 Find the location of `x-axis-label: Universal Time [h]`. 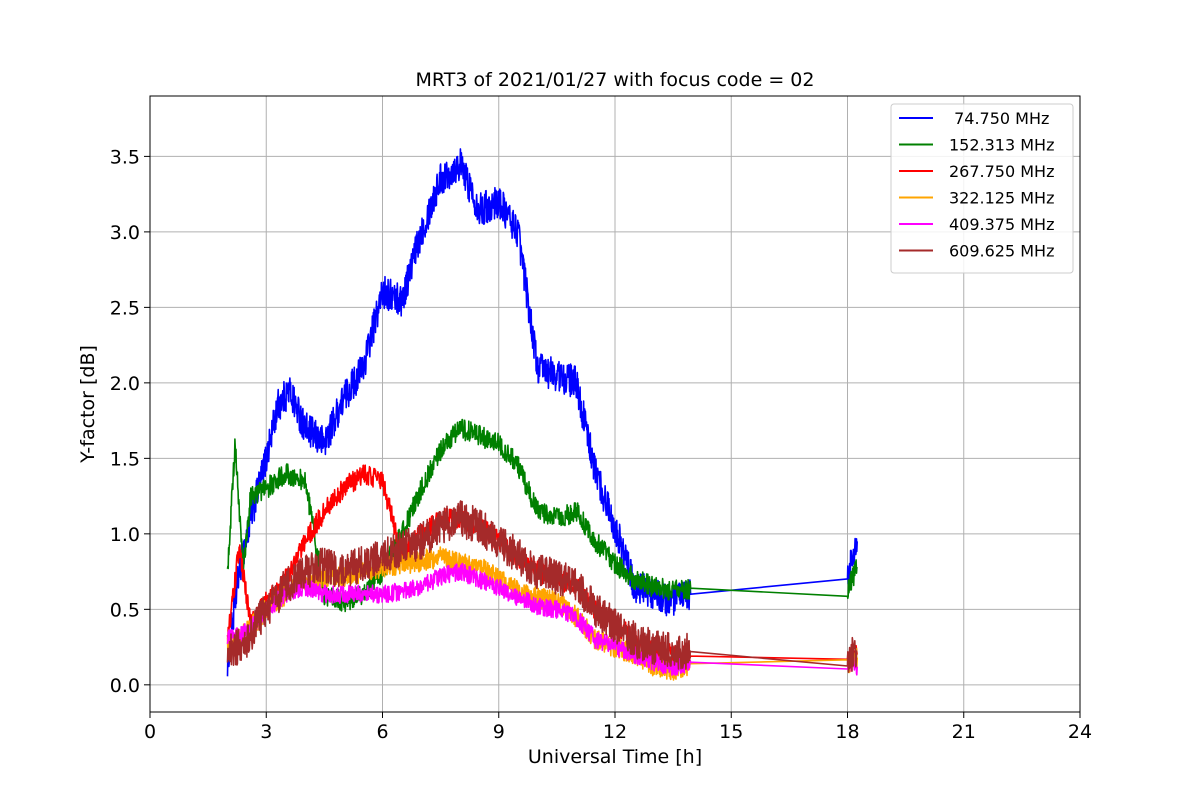

x-axis-label: Universal Time [h] is located at coordinates (615, 757).